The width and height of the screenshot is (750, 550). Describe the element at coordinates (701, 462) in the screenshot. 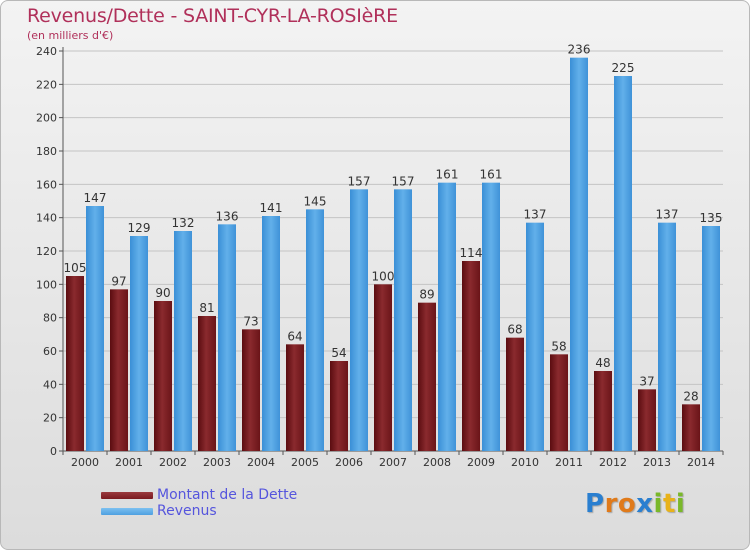

I see `x-tick-label: 2014` at that location.